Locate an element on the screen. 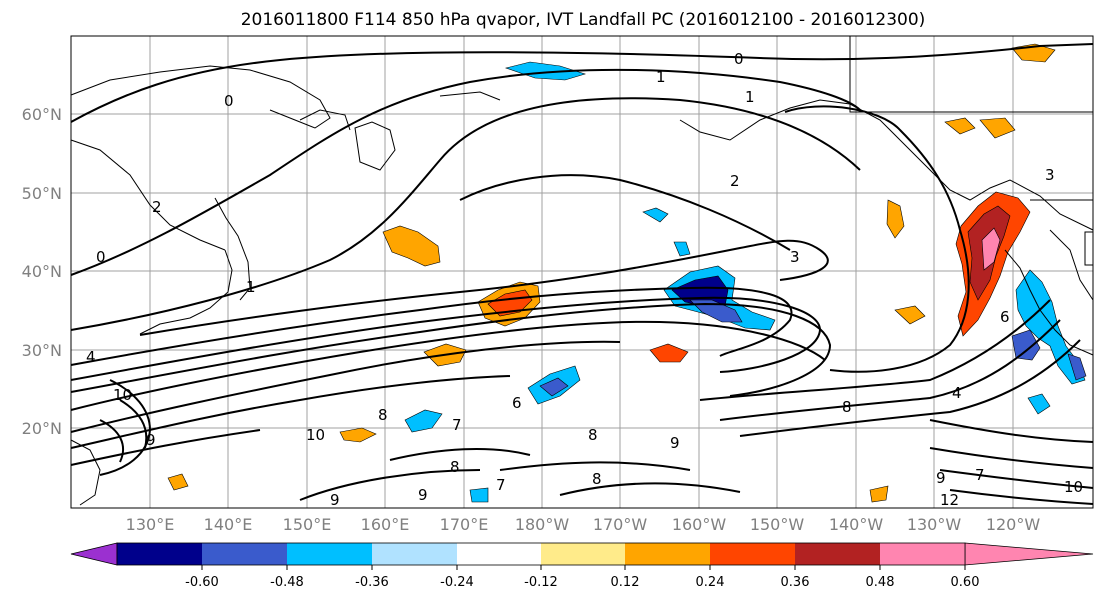 The image size is (1105, 601). colorbar-extend-max is located at coordinates (1029, 554).